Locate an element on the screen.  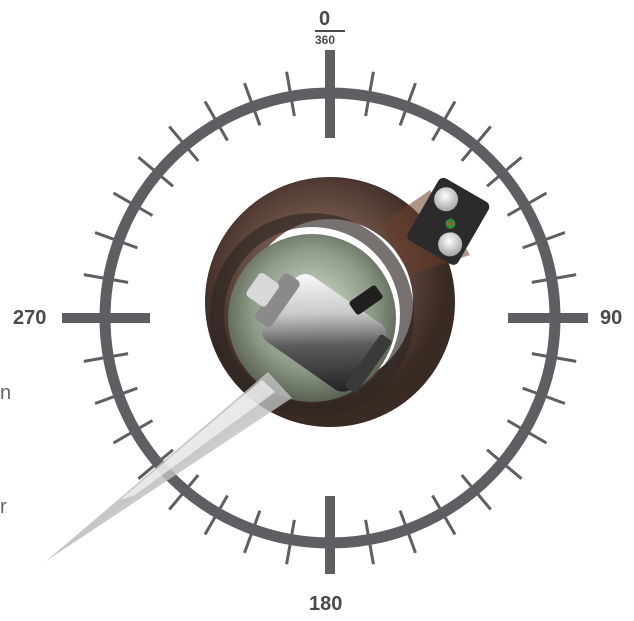
tube-inner-shadow is located at coordinates (312, 315).